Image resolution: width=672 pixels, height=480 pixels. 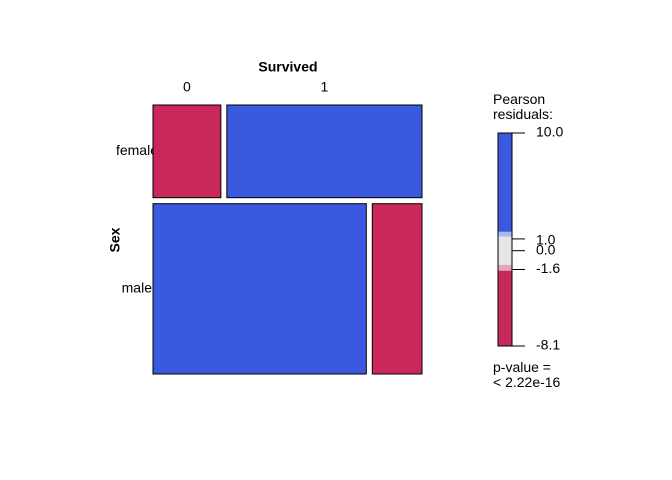 I want to click on p-value: < 2.22e-16, so click(x=527, y=382).